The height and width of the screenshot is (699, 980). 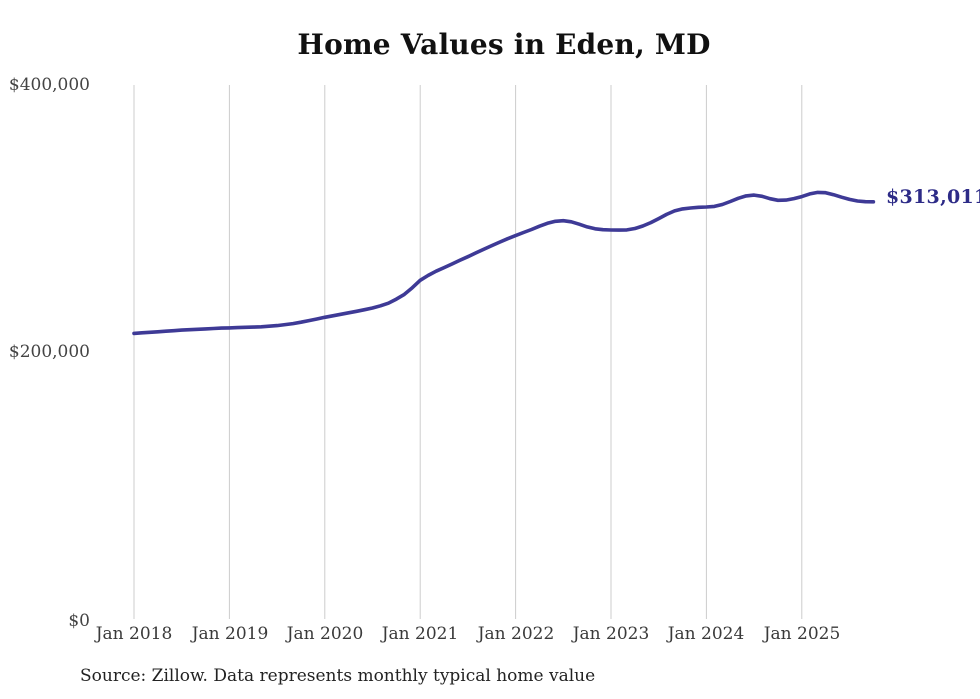 I want to click on y-tick-label-0: $0, so click(x=79, y=621).